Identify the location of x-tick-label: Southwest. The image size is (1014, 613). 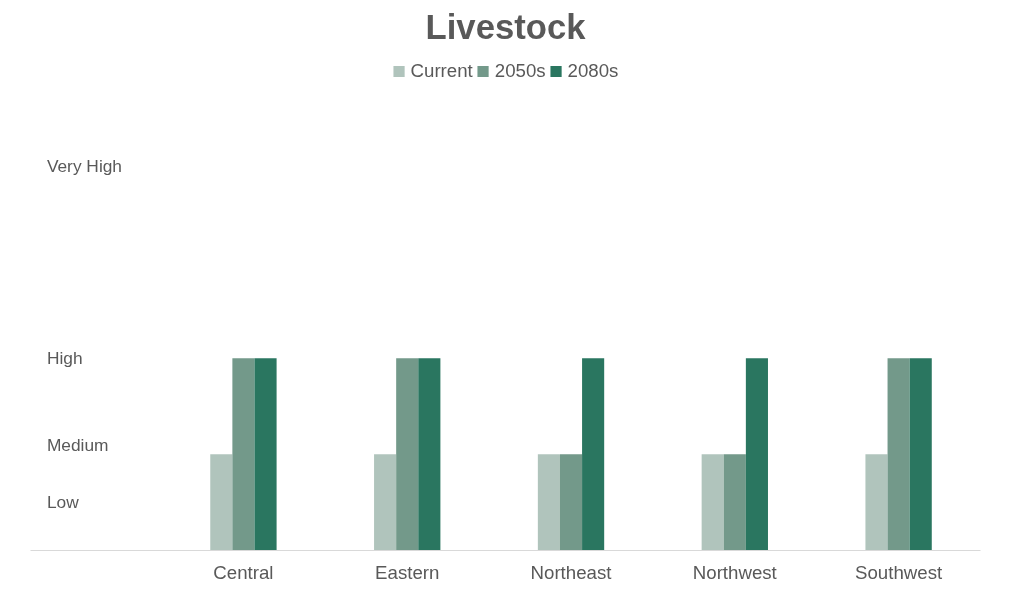
(899, 572).